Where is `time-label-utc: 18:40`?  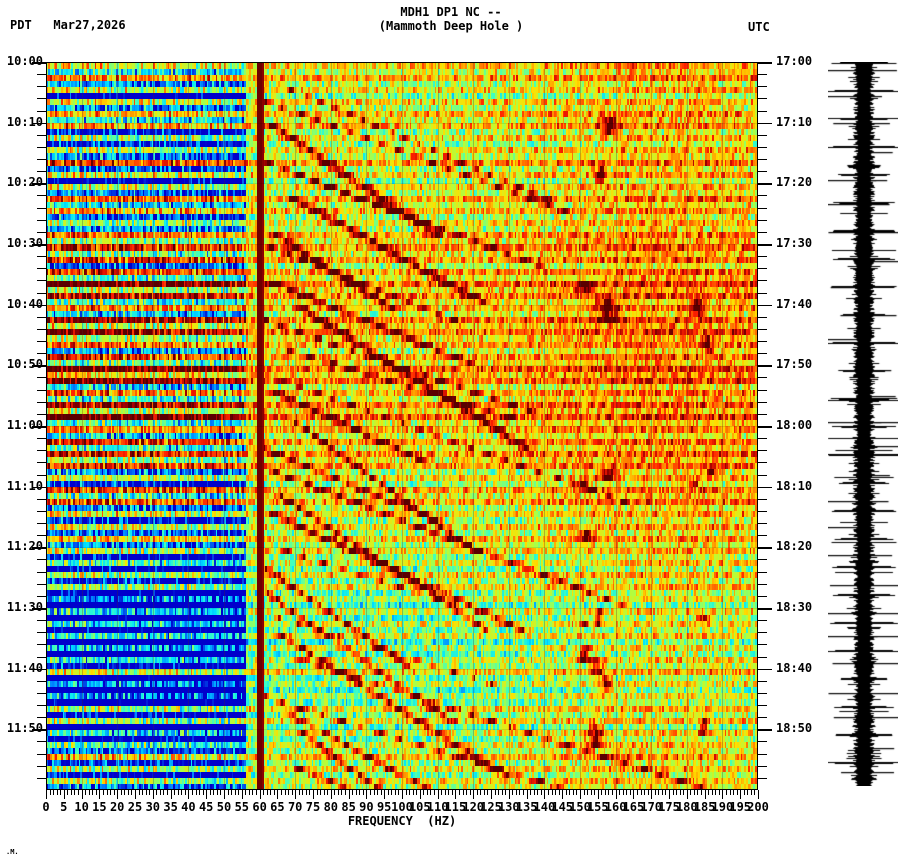 time-label-utc: 18:40 is located at coordinates (794, 667).